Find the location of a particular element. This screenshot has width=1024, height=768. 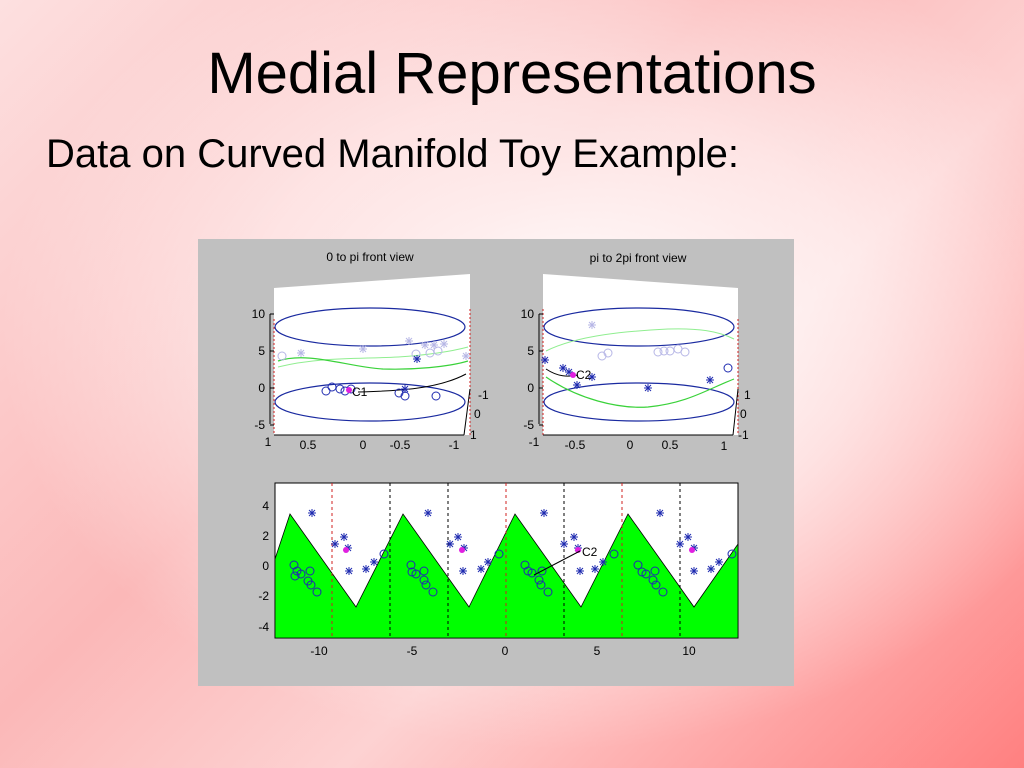

x-tick-10: 10 is located at coordinates (689, 651).